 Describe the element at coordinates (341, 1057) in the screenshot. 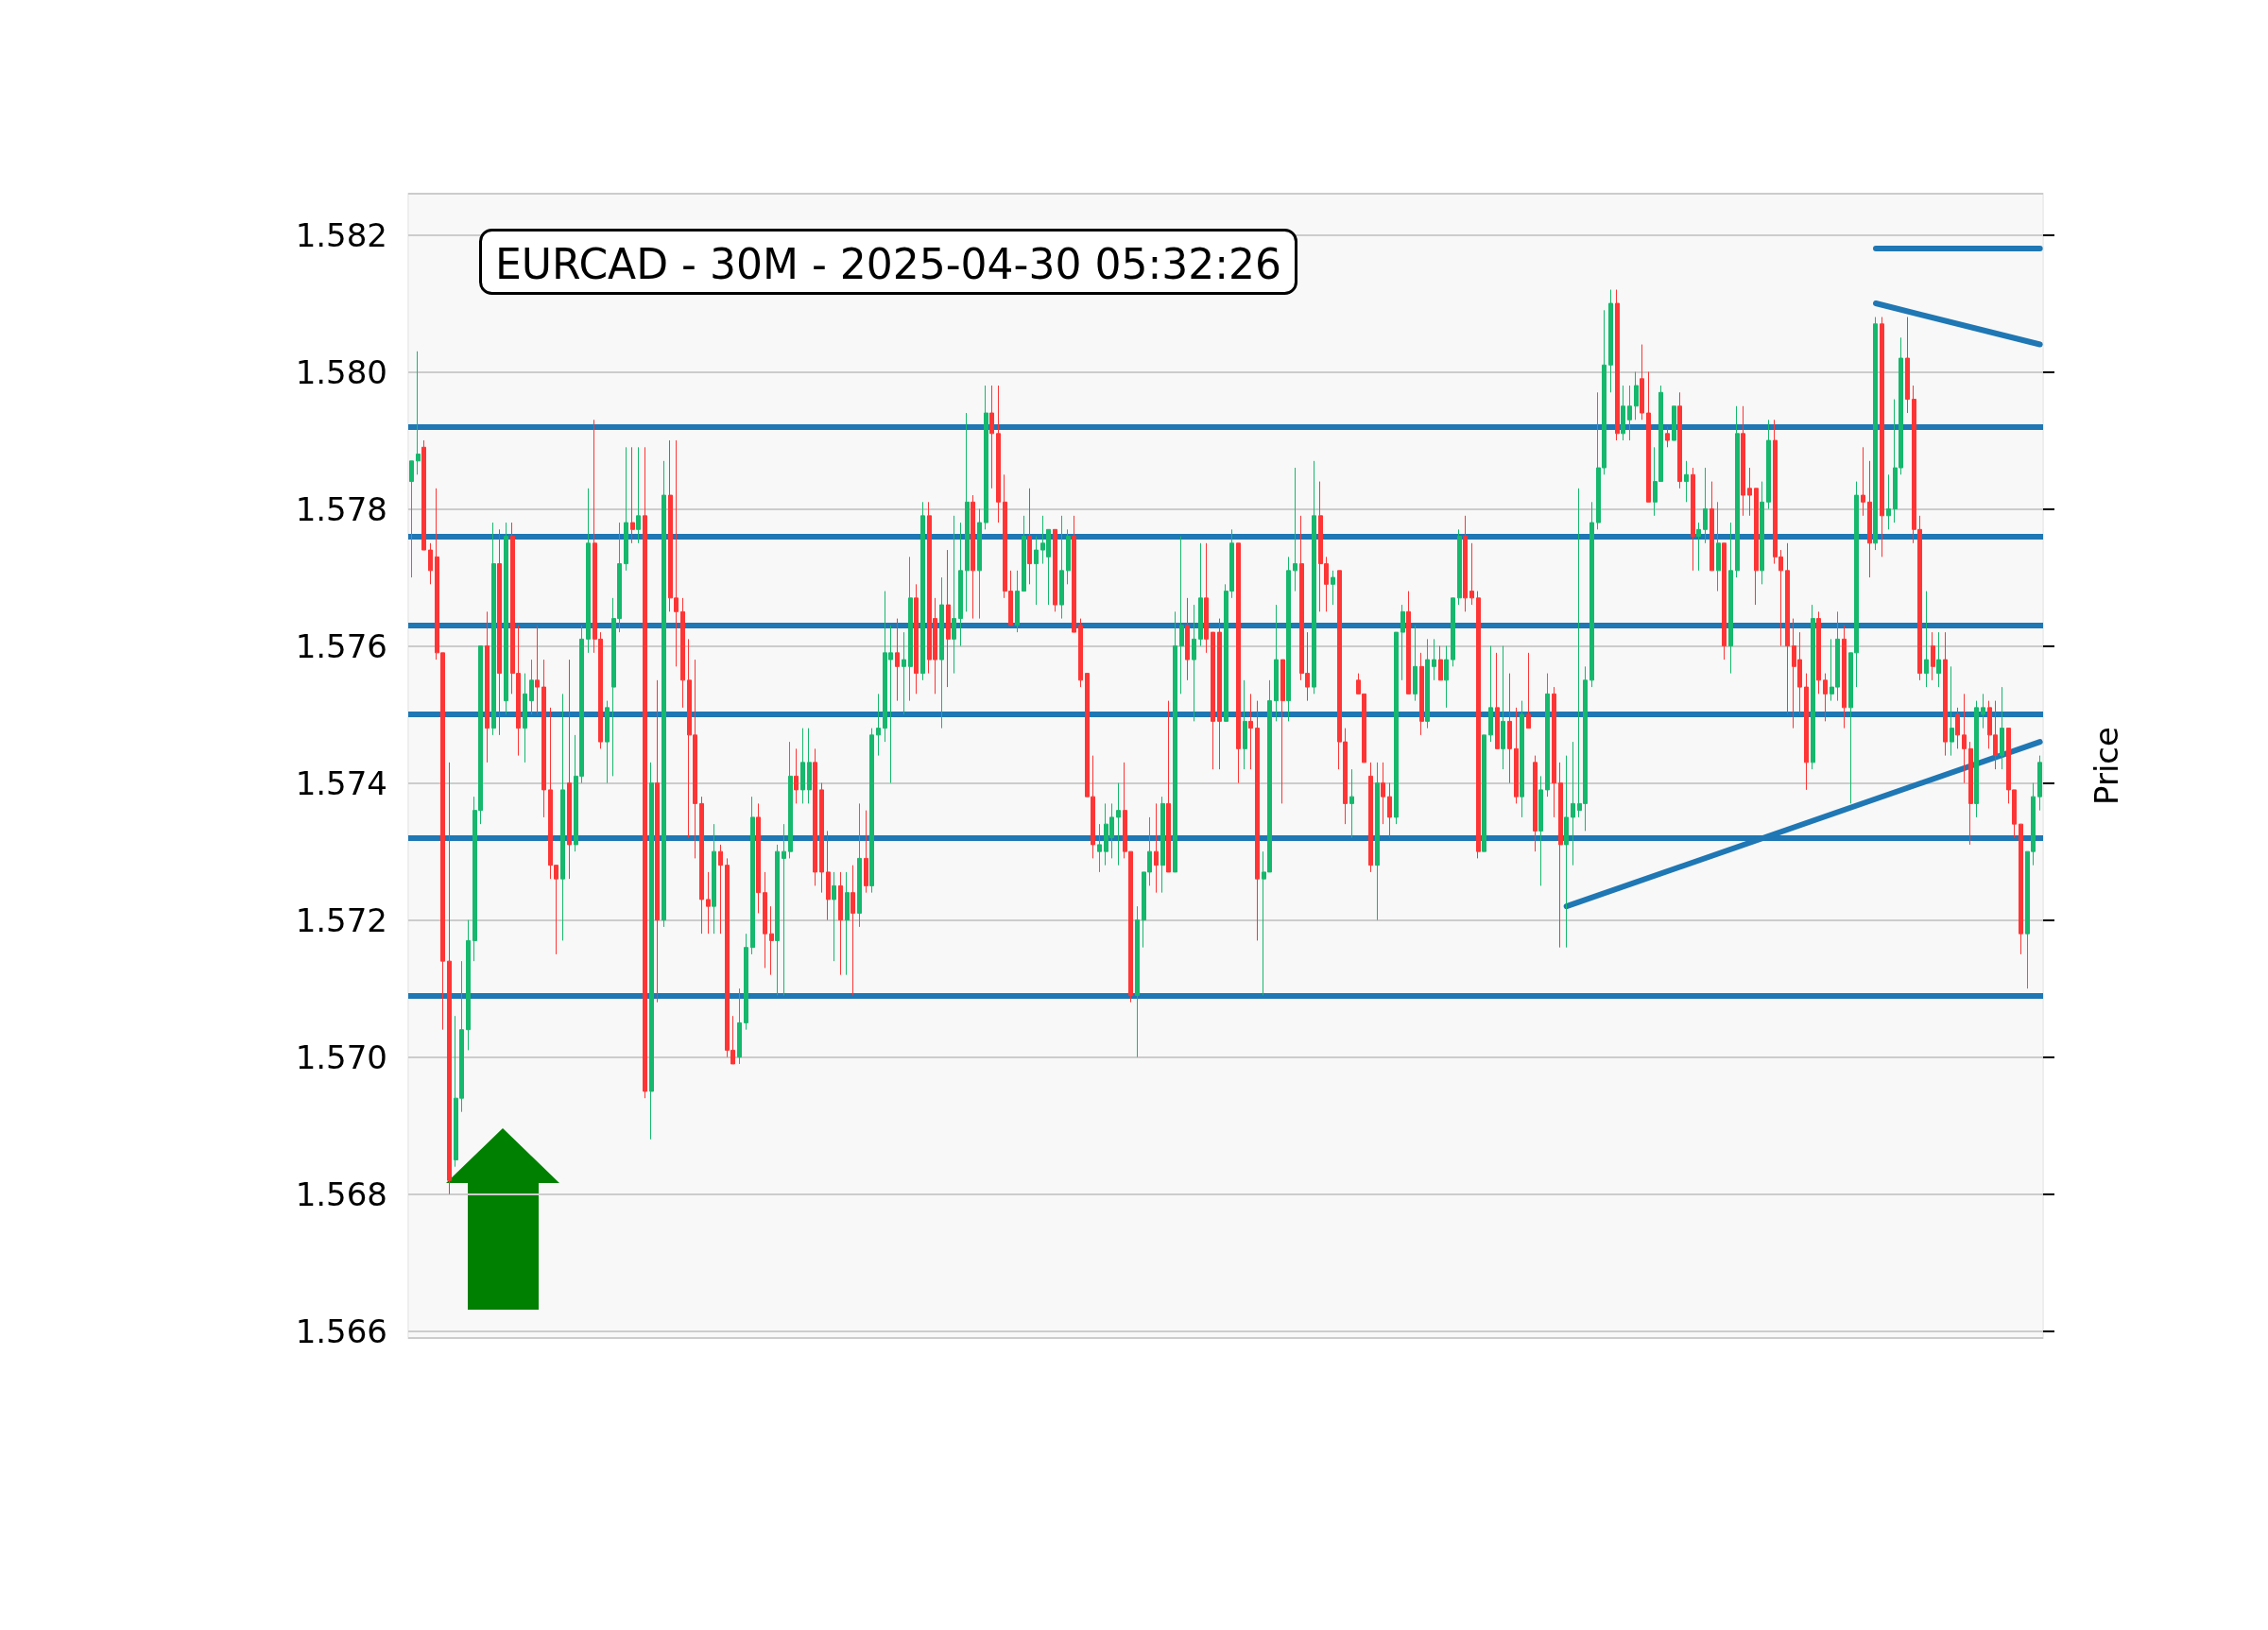

I see `y-tick-label: 1.570` at that location.